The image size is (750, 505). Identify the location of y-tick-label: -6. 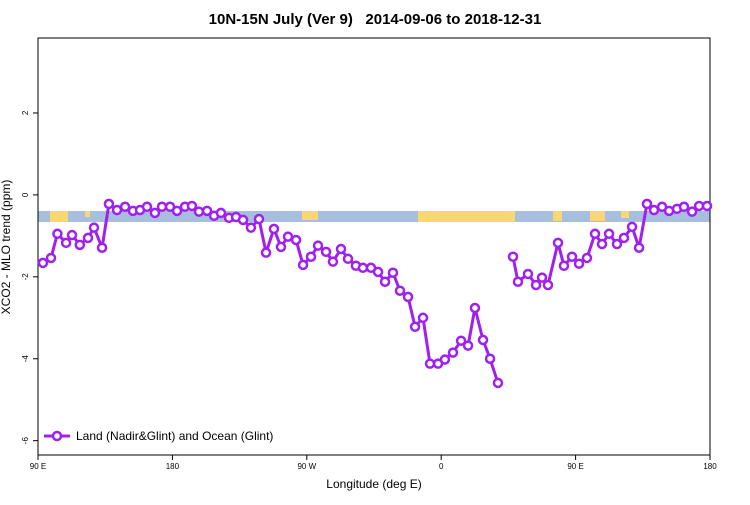
(25, 441).